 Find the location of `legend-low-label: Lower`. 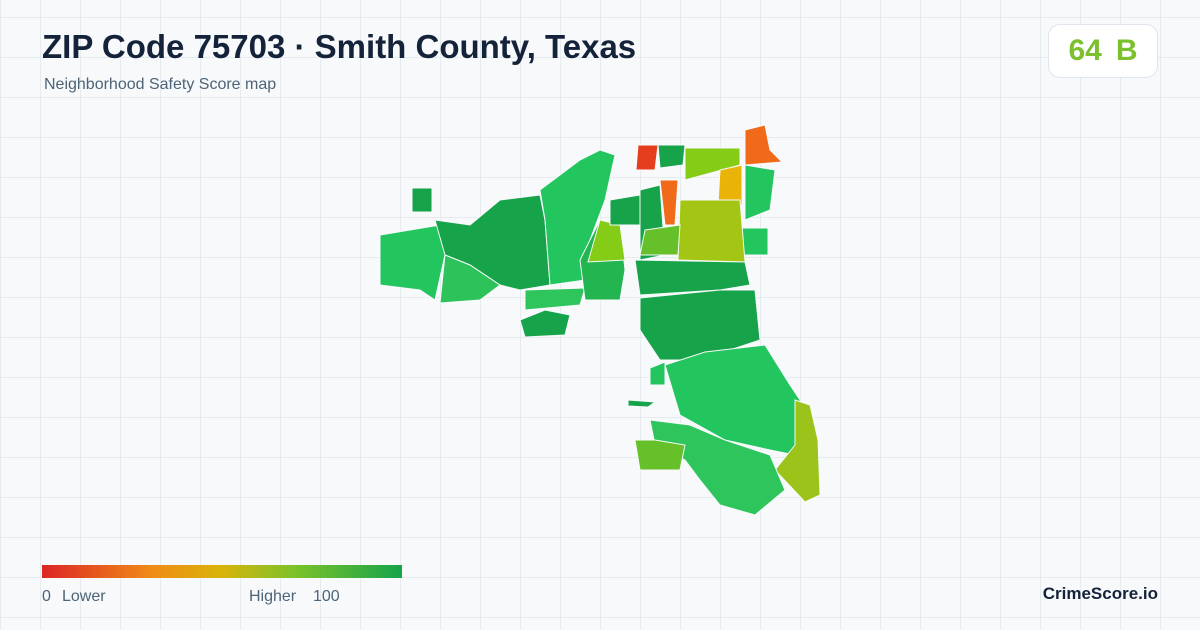

legend-low-label: Lower is located at coordinates (84, 596).